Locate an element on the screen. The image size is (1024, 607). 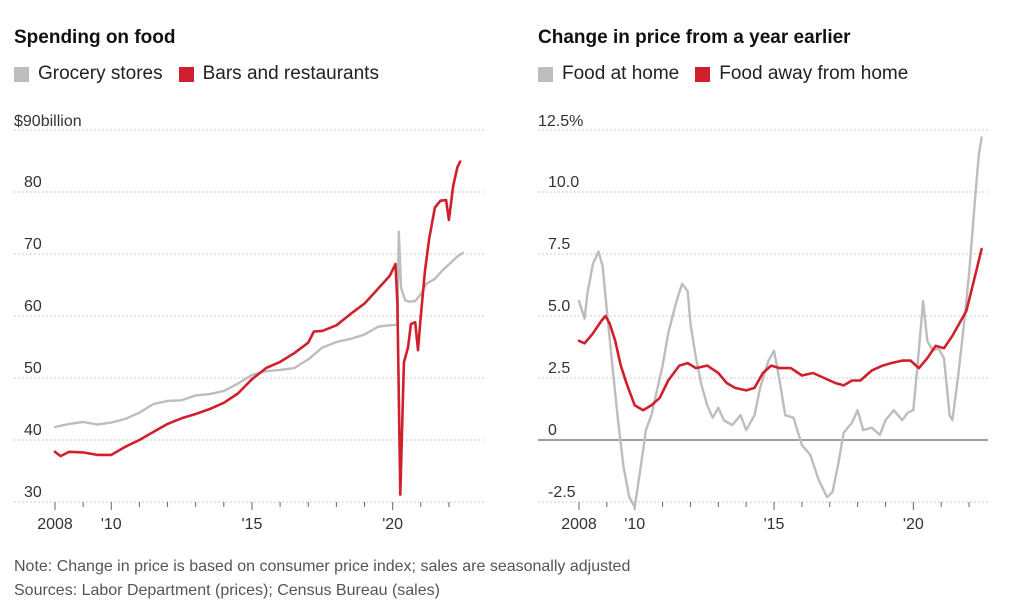
legend-label-food-away: Food away from home is located at coordinates (814, 73).